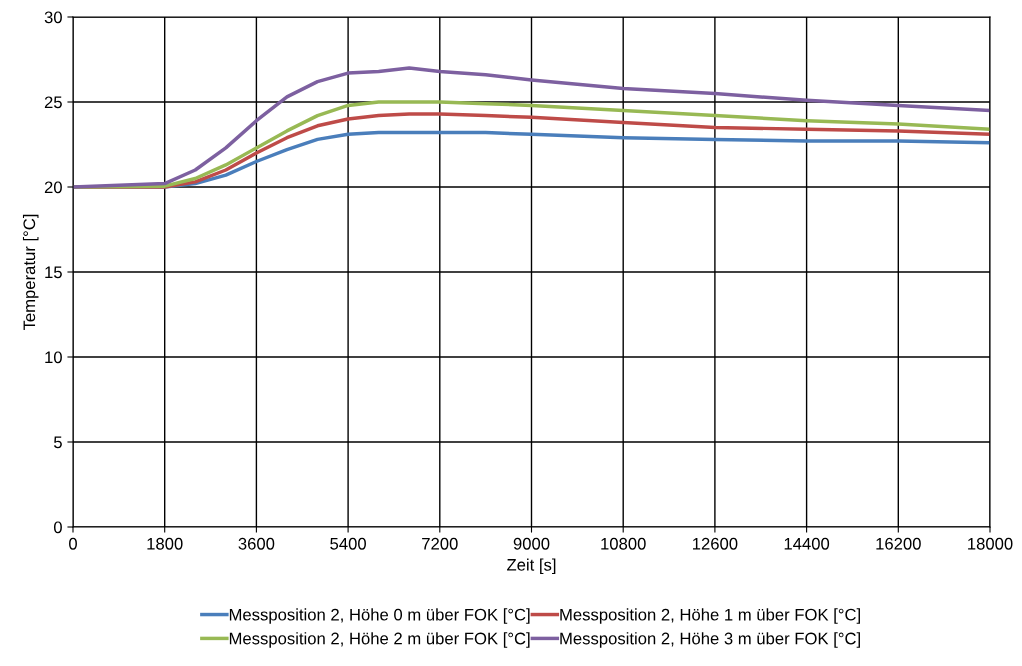 The height and width of the screenshot is (666, 1022). Describe the element at coordinates (440, 543) in the screenshot. I see `x-tick-label: 7200` at that location.